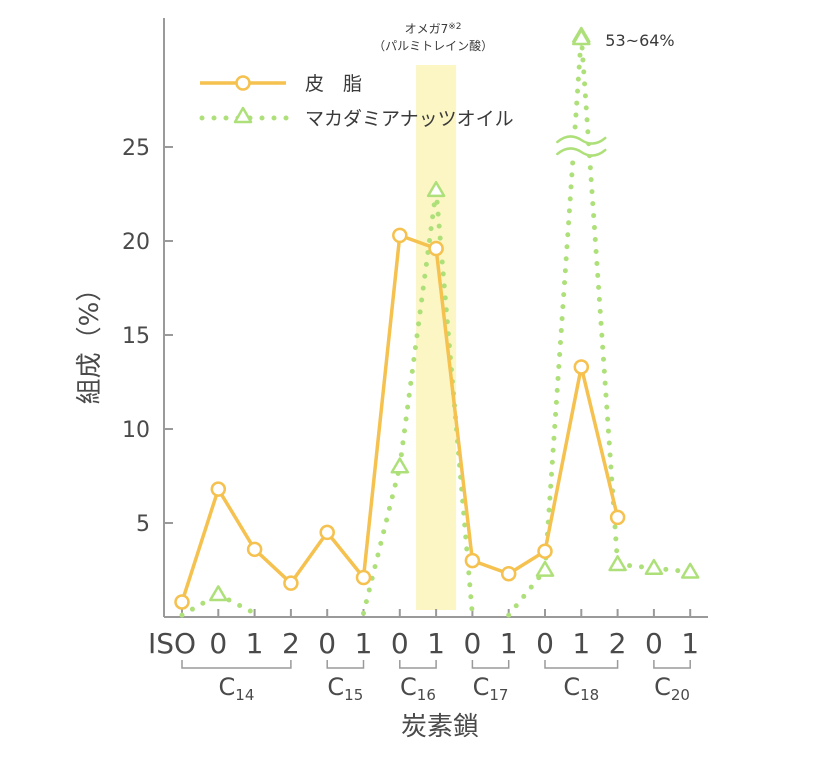 This screenshot has height=768, width=832. Describe the element at coordinates (672, 688) in the screenshot. I see `group-label: C20` at that location.